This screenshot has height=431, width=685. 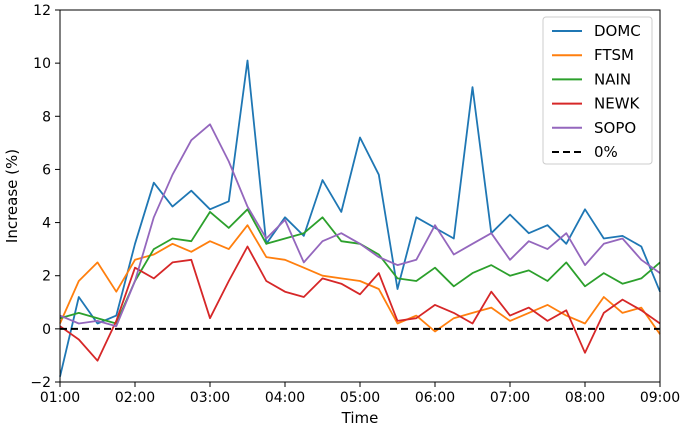 What do you see at coordinates (435, 398) in the screenshot?
I see `x-tick-label: 06:00` at bounding box center [435, 398].